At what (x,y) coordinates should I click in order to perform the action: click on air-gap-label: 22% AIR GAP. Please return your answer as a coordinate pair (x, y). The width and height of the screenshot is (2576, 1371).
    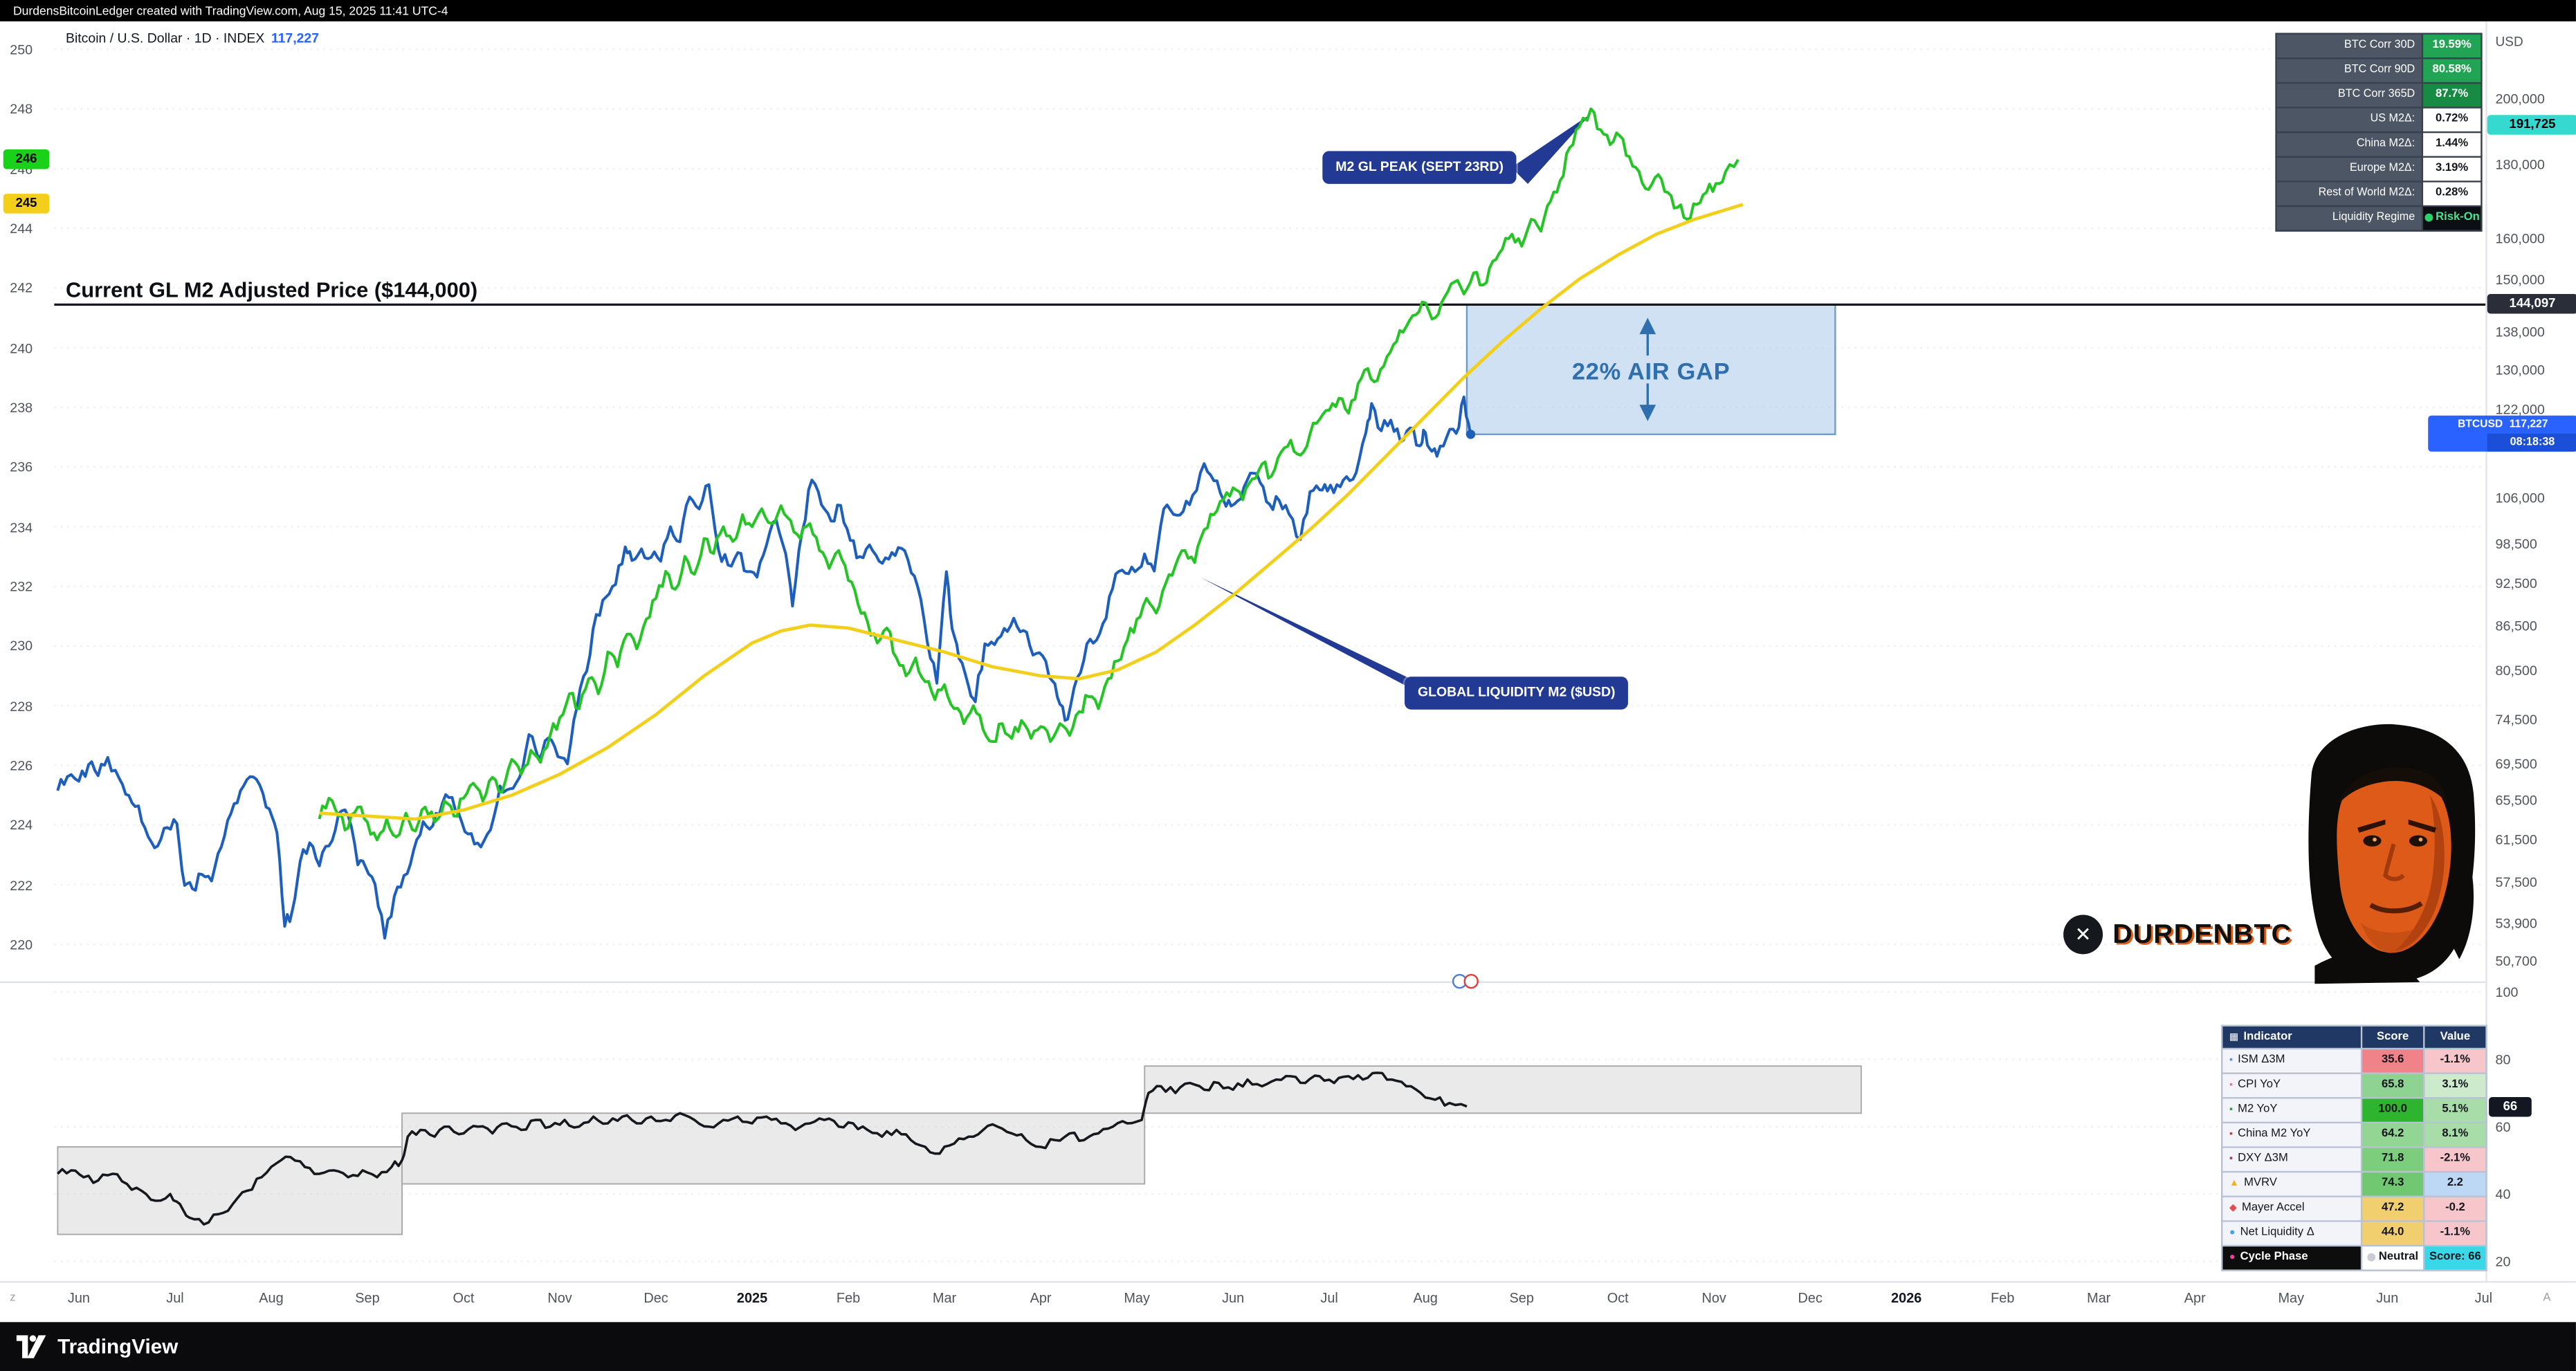
    Looking at the image, I should click on (1651, 372).